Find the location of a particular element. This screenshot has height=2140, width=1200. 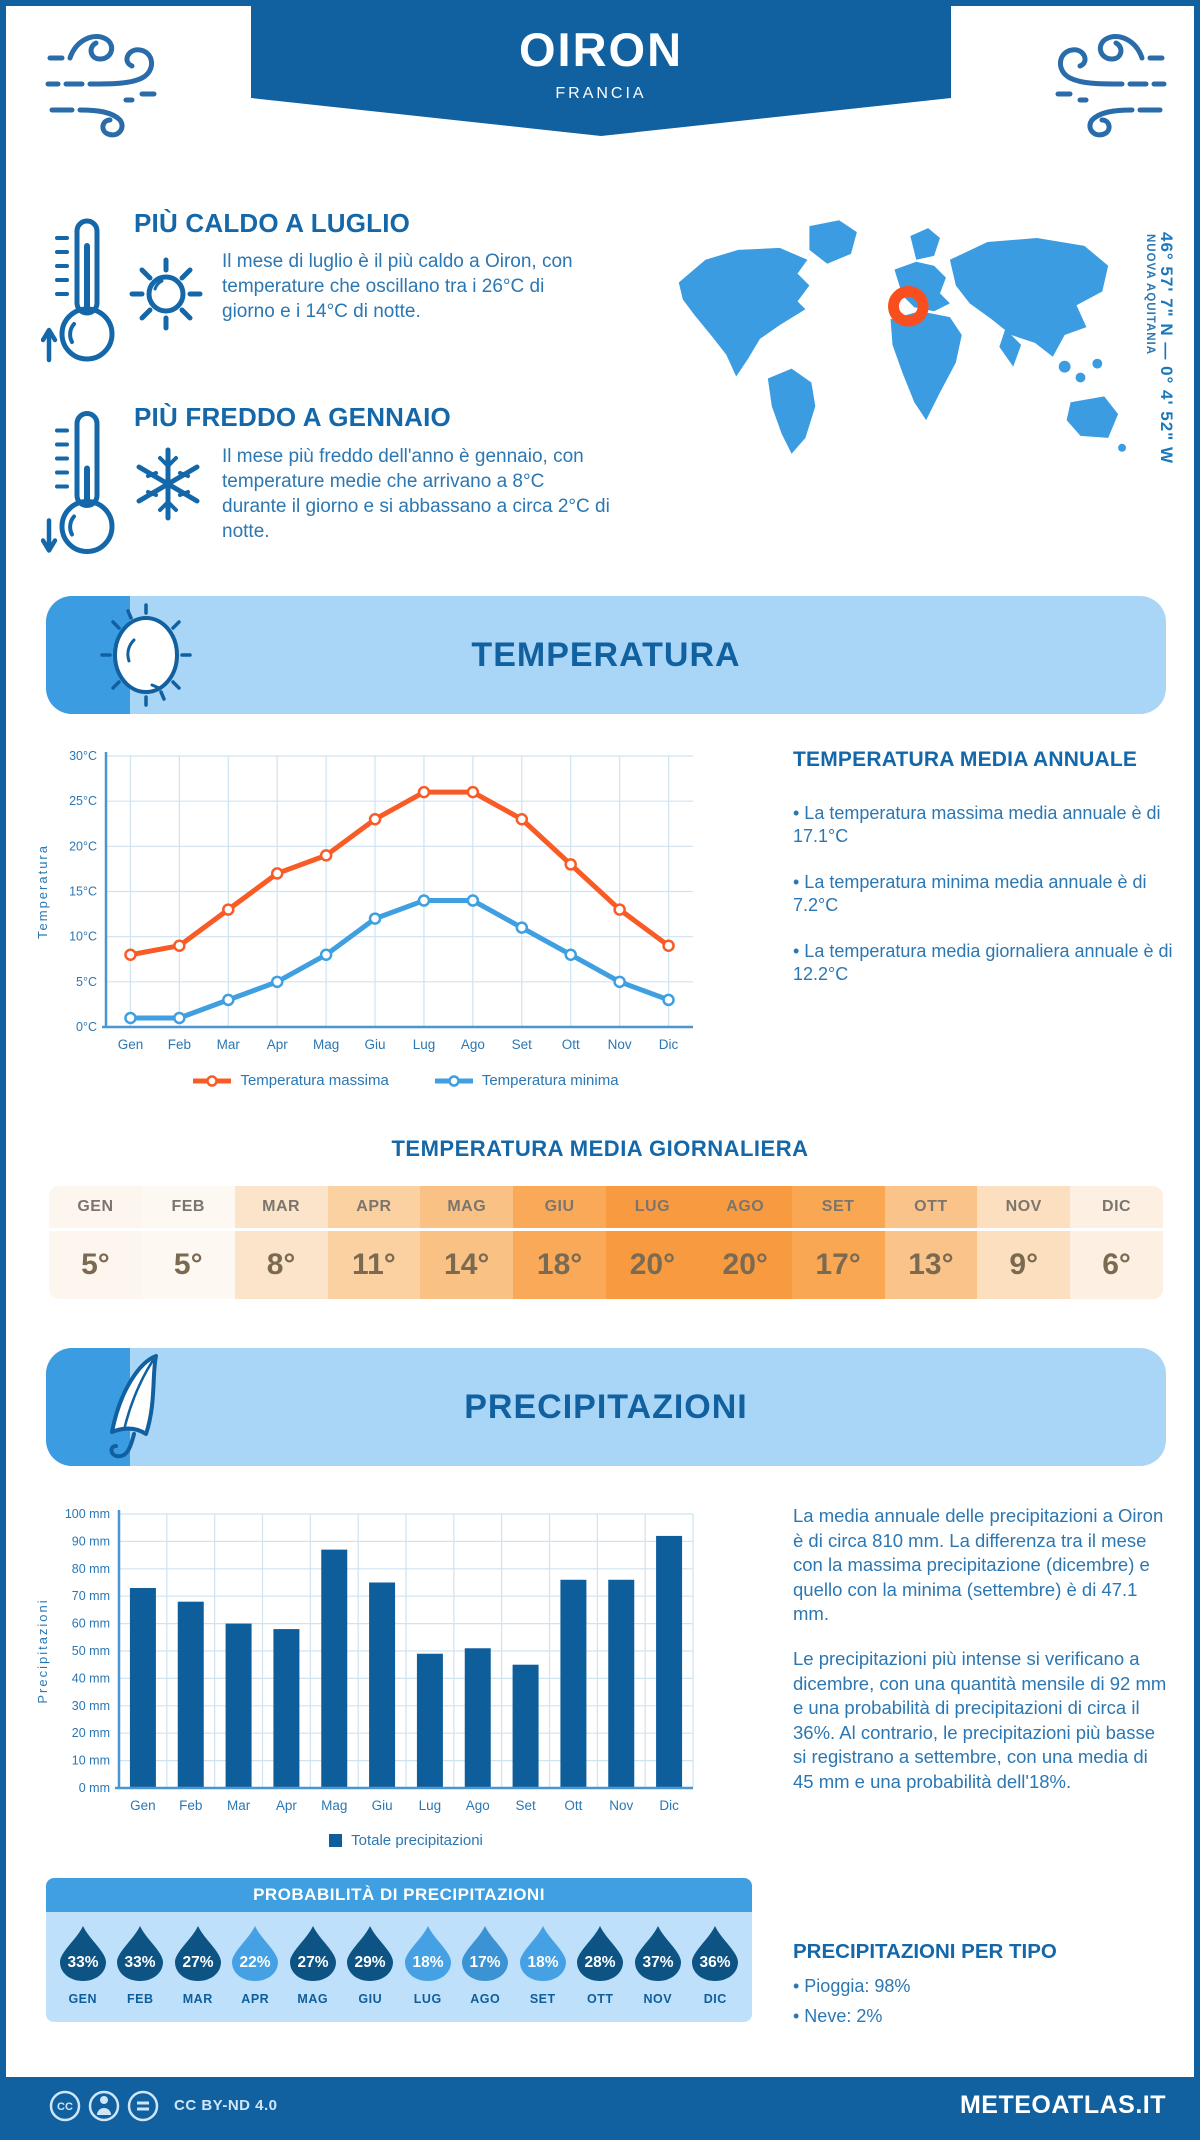

table-month-cell: OTT is located at coordinates (931, 1207).